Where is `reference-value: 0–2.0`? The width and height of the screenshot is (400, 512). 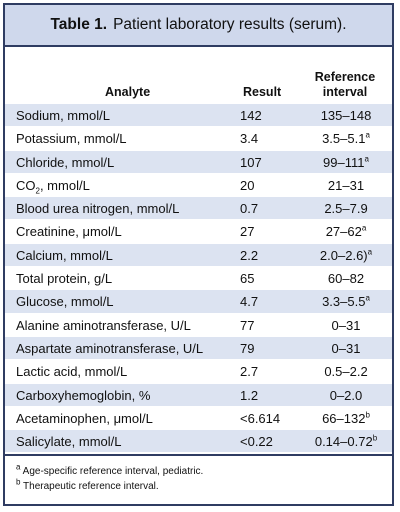
reference-value: 0–2.0 is located at coordinates (346, 395).